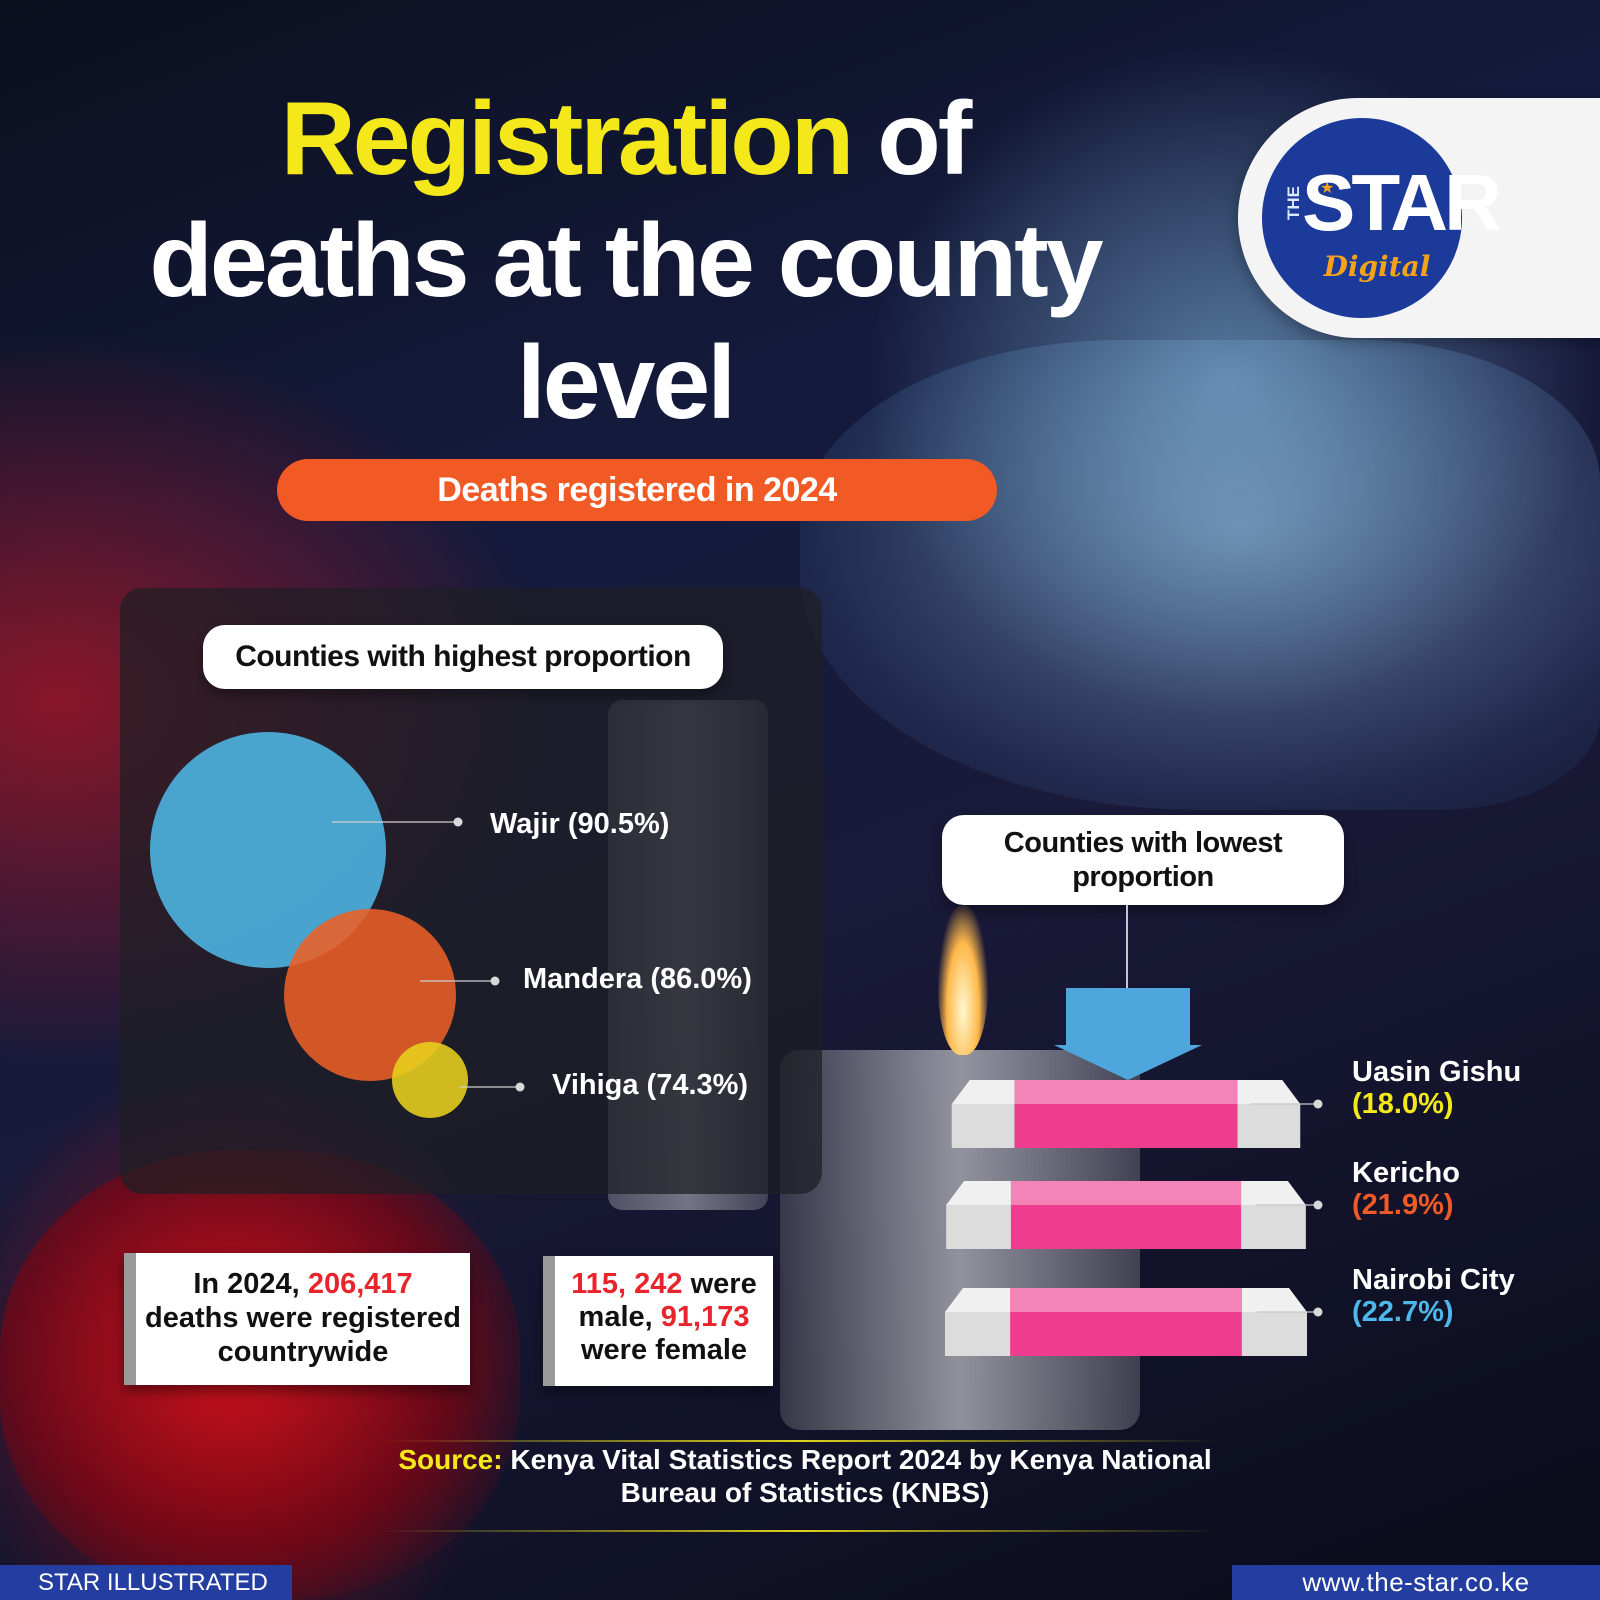 Image resolution: width=1600 pixels, height=1600 pixels. Describe the element at coordinates (800, 1441) in the screenshot. I see `source-top-rule` at that location.